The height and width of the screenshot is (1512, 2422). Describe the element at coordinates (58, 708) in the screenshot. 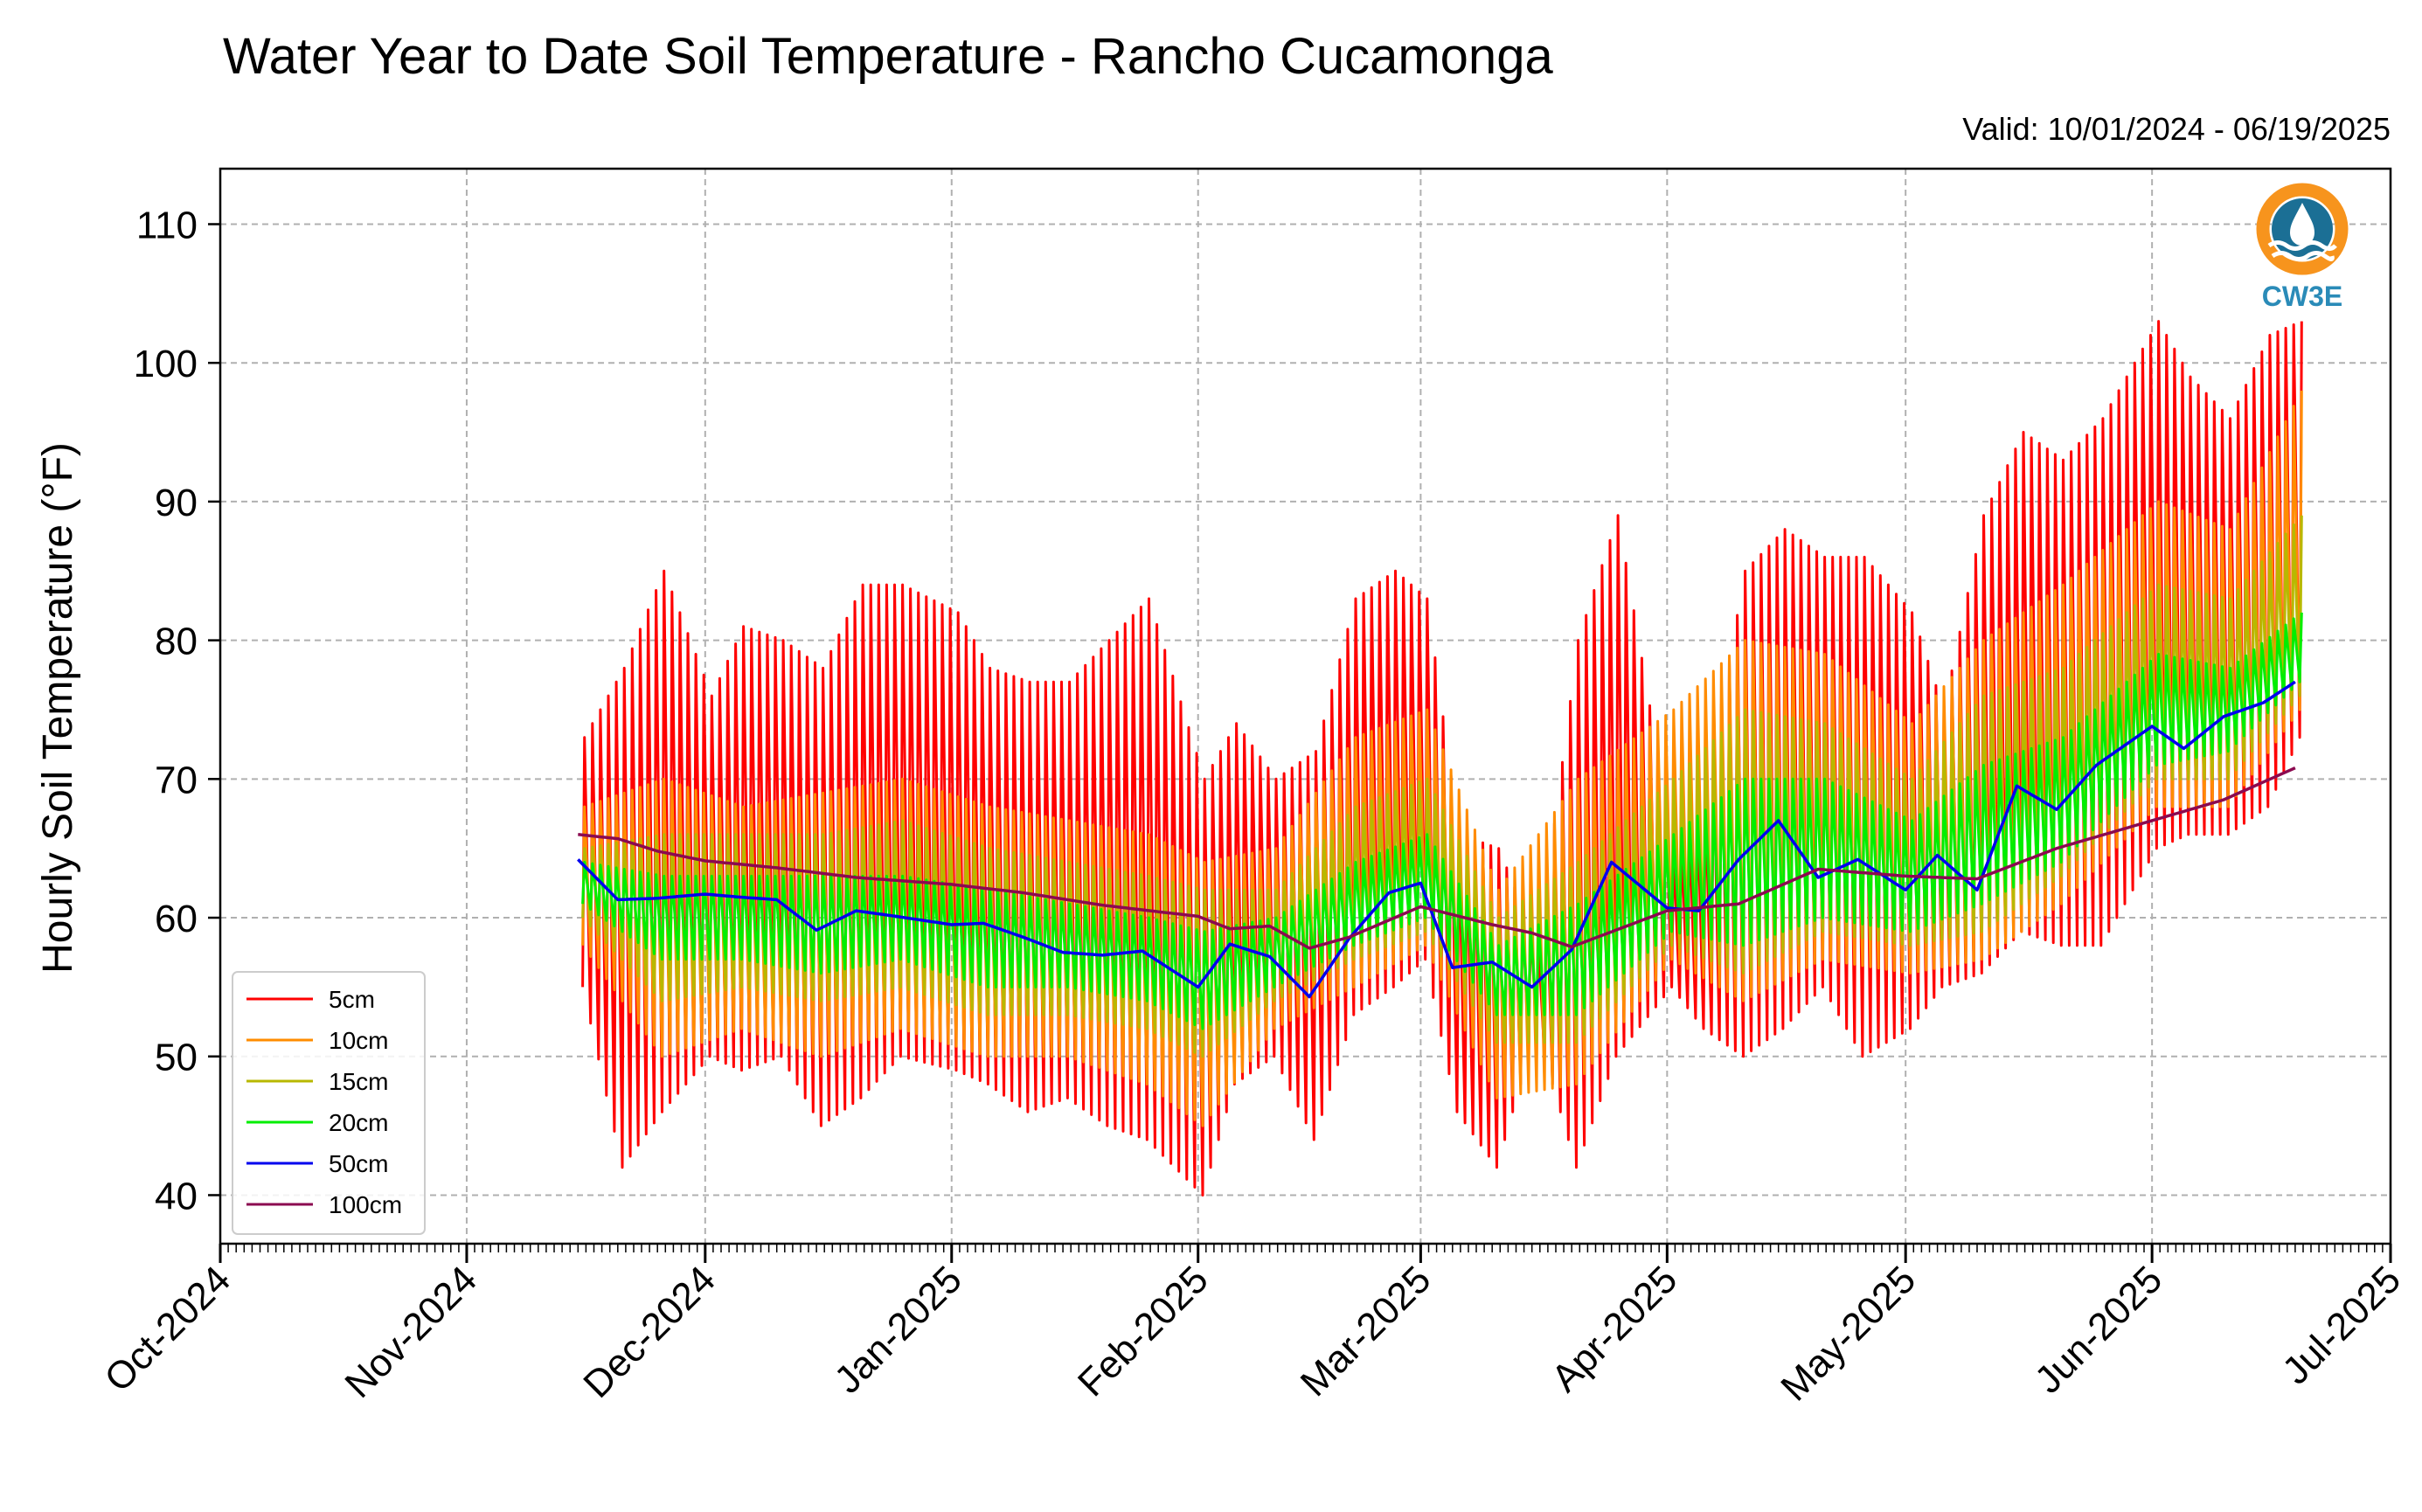

I see `y-axis-label: Hourly Soil Temperature (°F)` at that location.